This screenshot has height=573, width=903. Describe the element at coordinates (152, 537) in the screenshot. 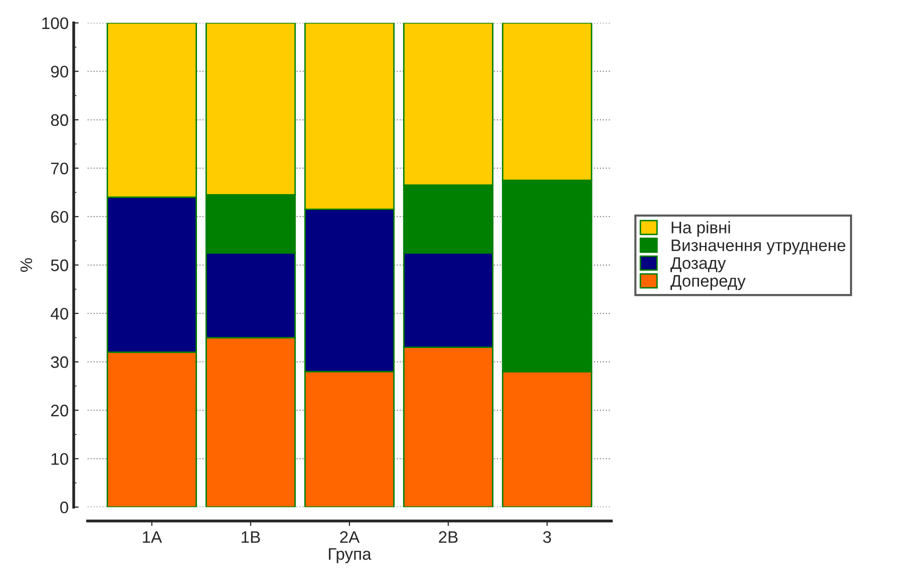

I see `x-tick-label: 1A` at that location.